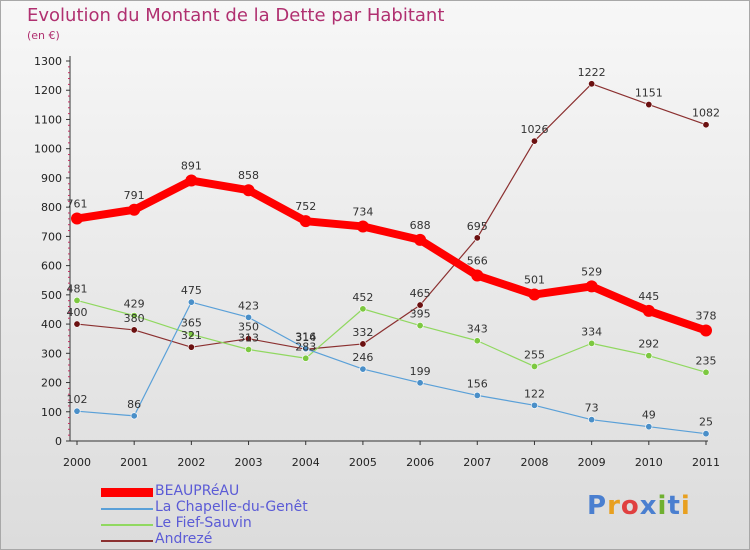 This screenshot has width=750, height=550. I want to click on legend-swatch-andreze, so click(127, 541).